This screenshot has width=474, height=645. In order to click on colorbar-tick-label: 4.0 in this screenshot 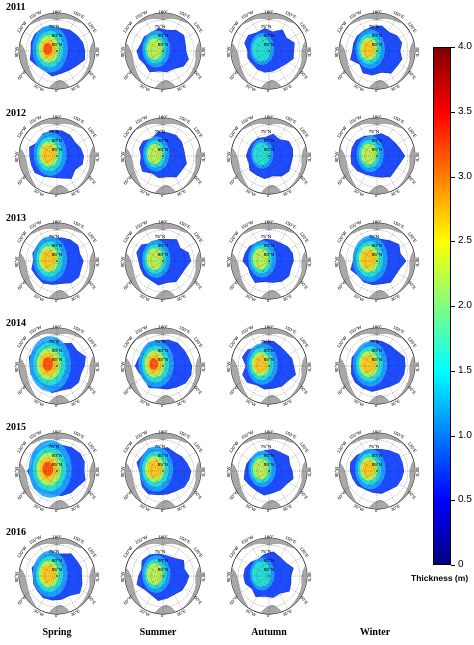, I will do `click(465, 46)`.